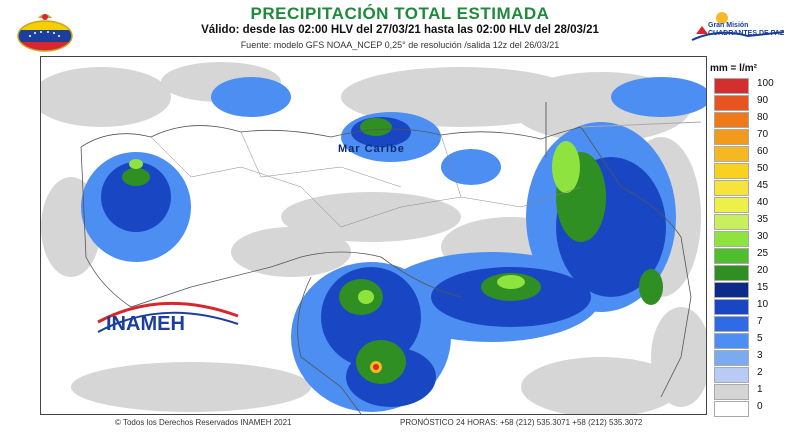 This screenshot has width=800, height=445. Describe the element at coordinates (763, 168) in the screenshot. I see `legend-label: 50` at that location.